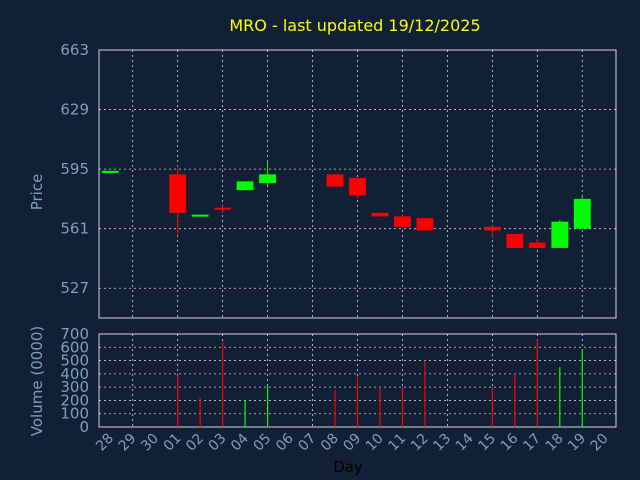  What do you see at coordinates (74, 334) in the screenshot?
I see `volume-tick-label: 700` at bounding box center [74, 334].